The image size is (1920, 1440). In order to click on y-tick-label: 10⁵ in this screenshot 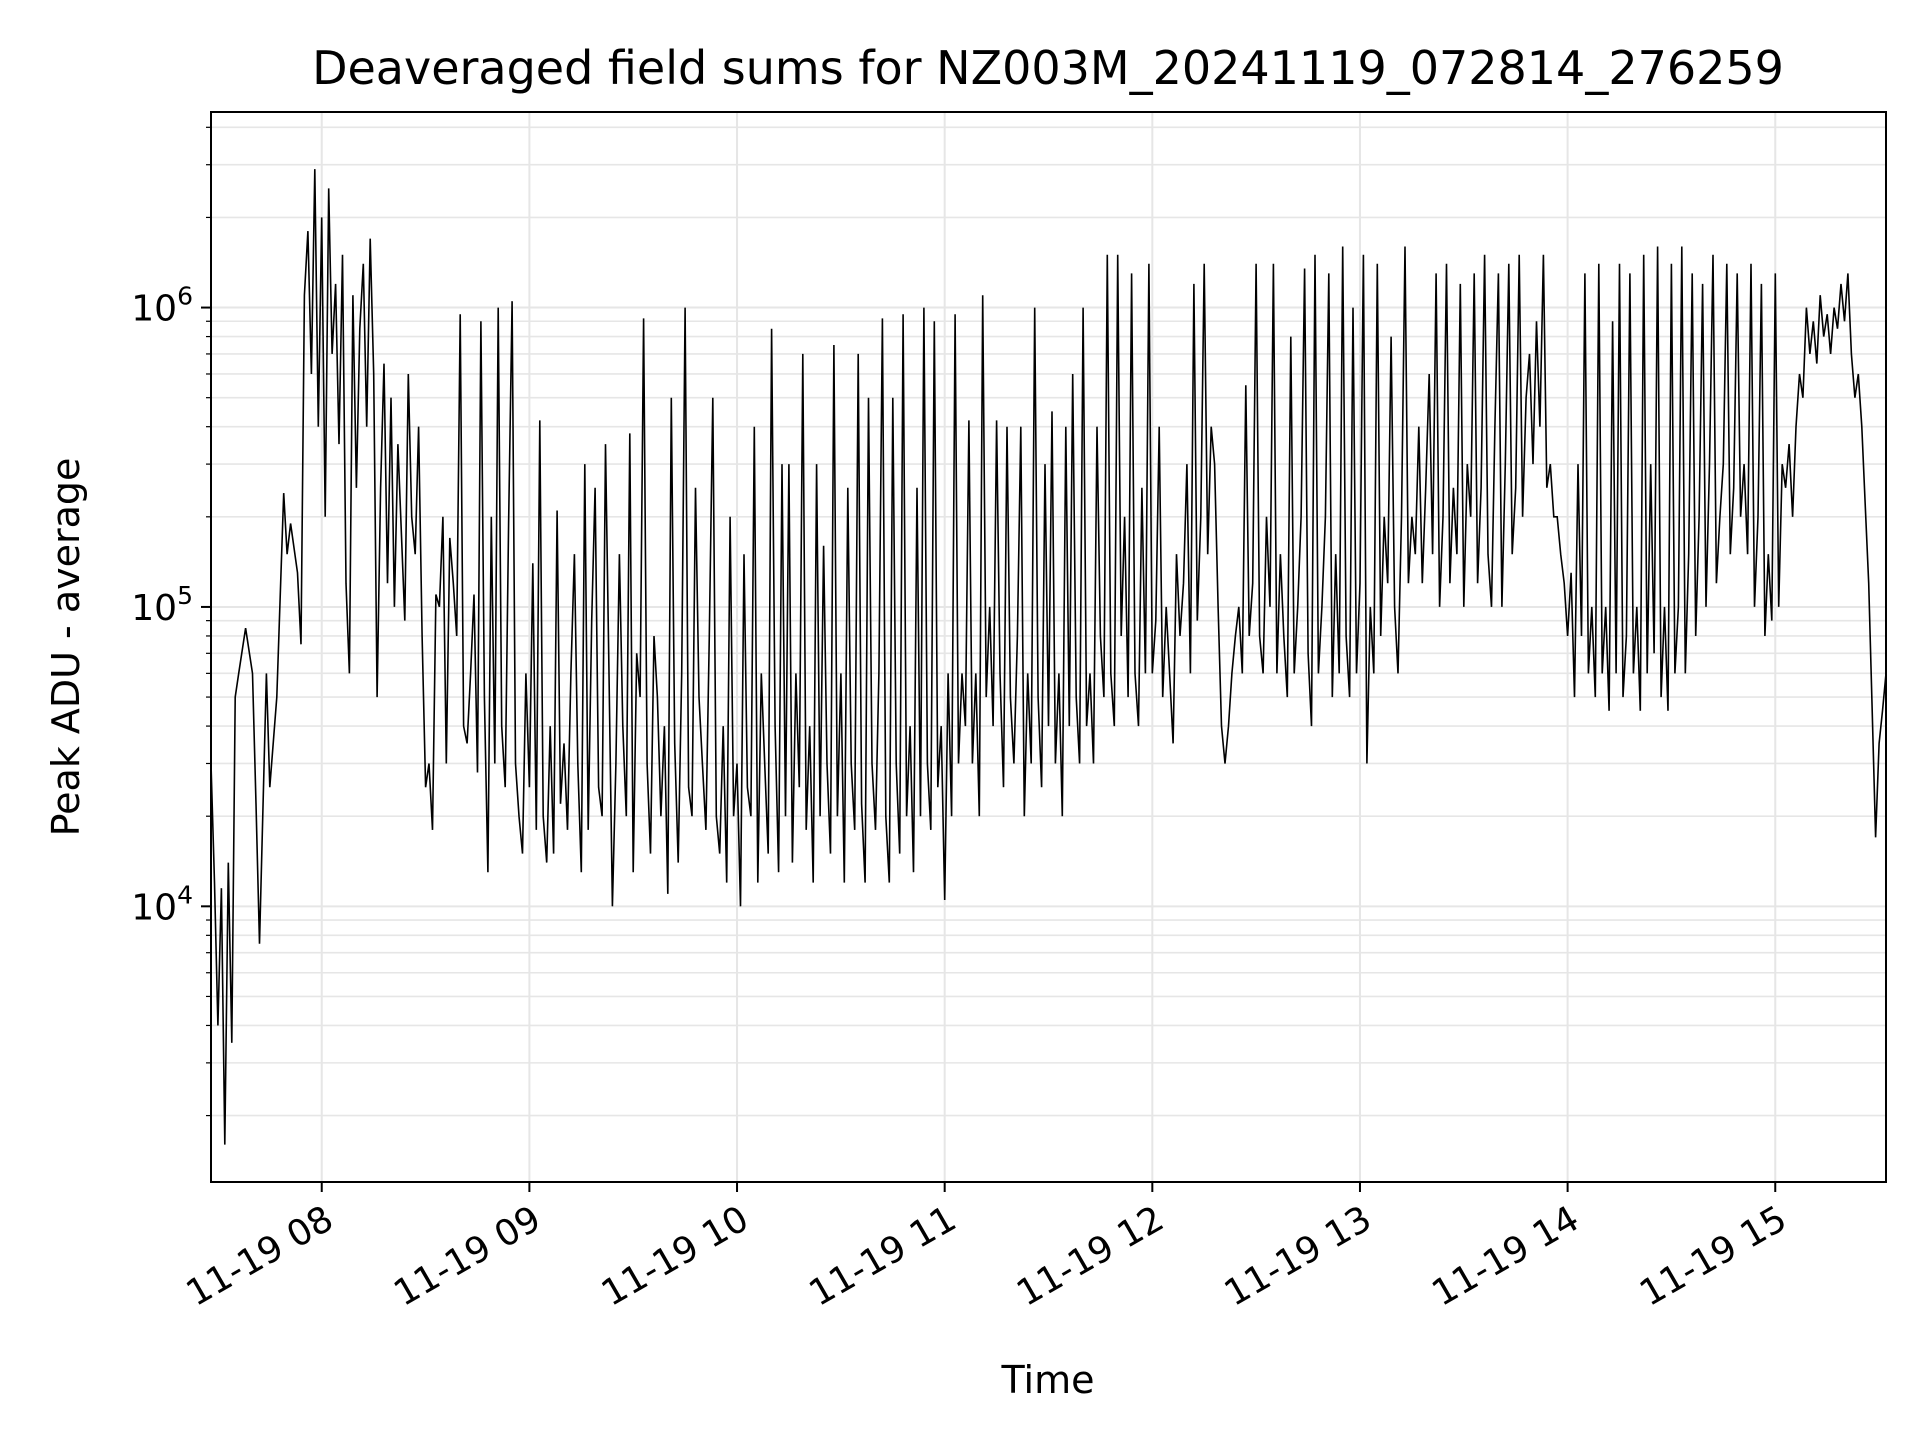, I will do `click(162, 605)`.